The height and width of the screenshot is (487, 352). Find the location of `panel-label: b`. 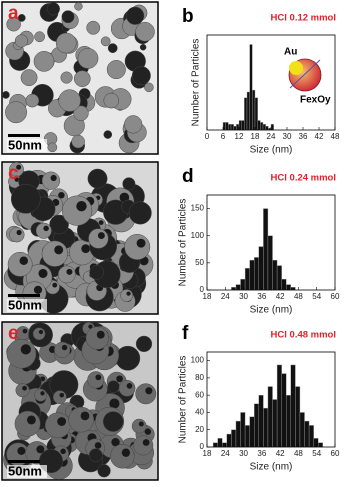

panel-label: b is located at coordinates (188, 16).